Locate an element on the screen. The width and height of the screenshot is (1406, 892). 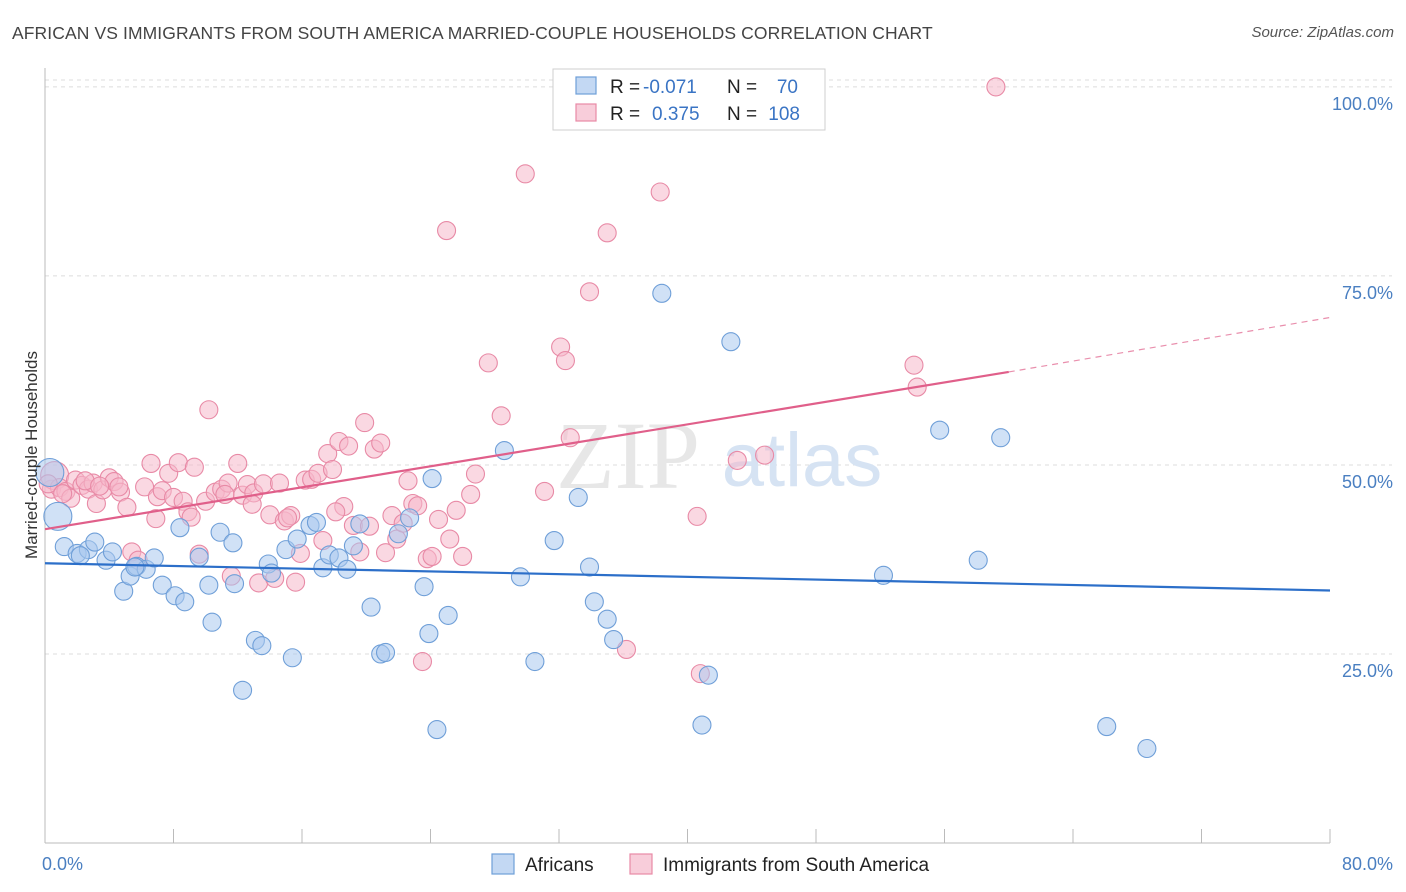
legend-box: R = -0.071 N = 70 R = 0.375 N = 108 is located at coordinates (689, 99).